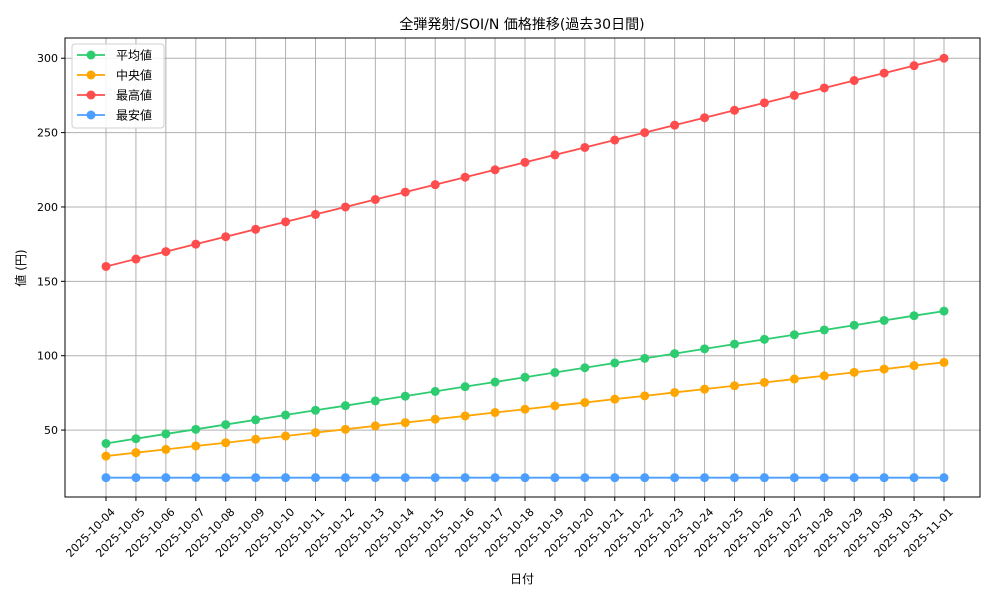  I want to click on legend-label: 最安値, so click(134, 115).